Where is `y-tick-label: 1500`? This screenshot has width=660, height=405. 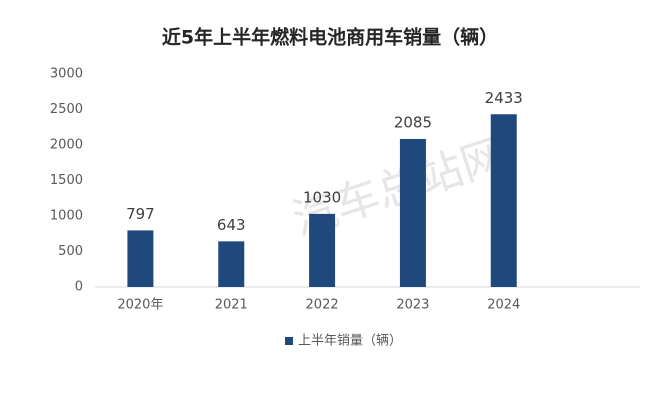
y-tick-label: 1500 is located at coordinates (66, 180).